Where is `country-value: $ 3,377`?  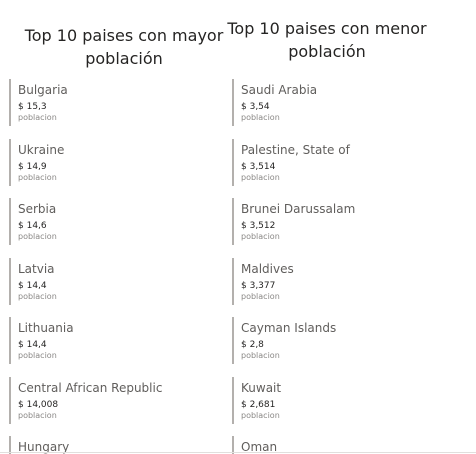 country-value: $ 3,377 is located at coordinates (258, 285).